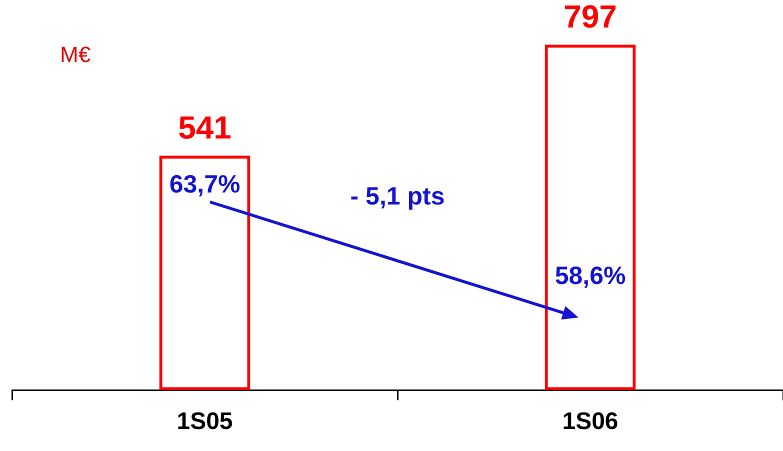 This screenshot has height=451, width=783. Describe the element at coordinates (75, 55) in the screenshot. I see `y-axis-title: M€` at that location.